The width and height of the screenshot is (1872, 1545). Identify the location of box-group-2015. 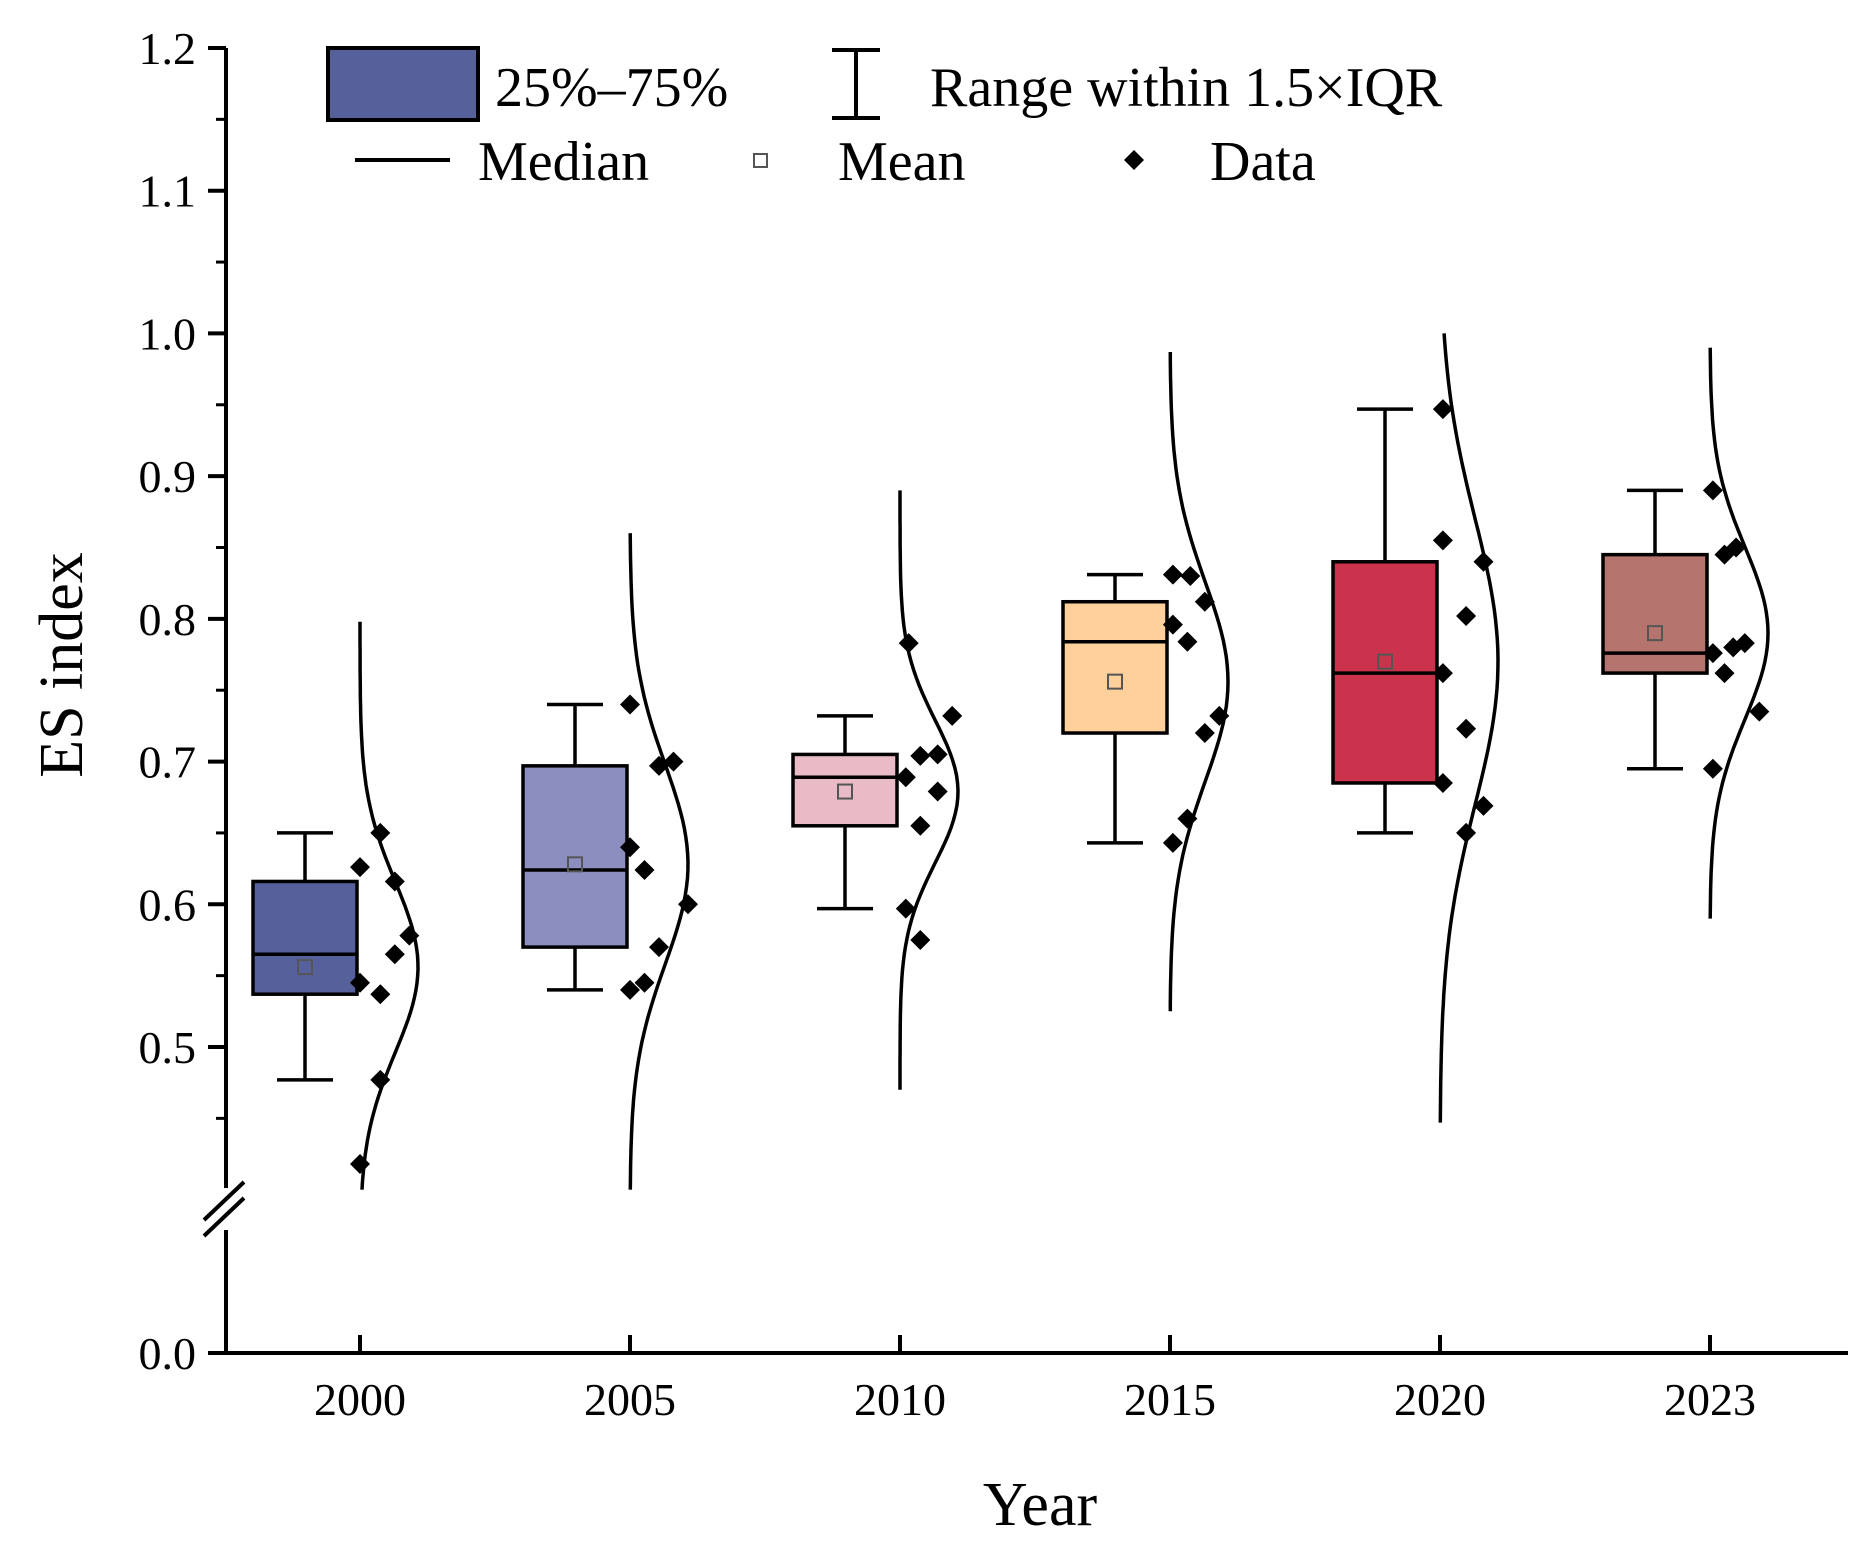
(1115, 708).